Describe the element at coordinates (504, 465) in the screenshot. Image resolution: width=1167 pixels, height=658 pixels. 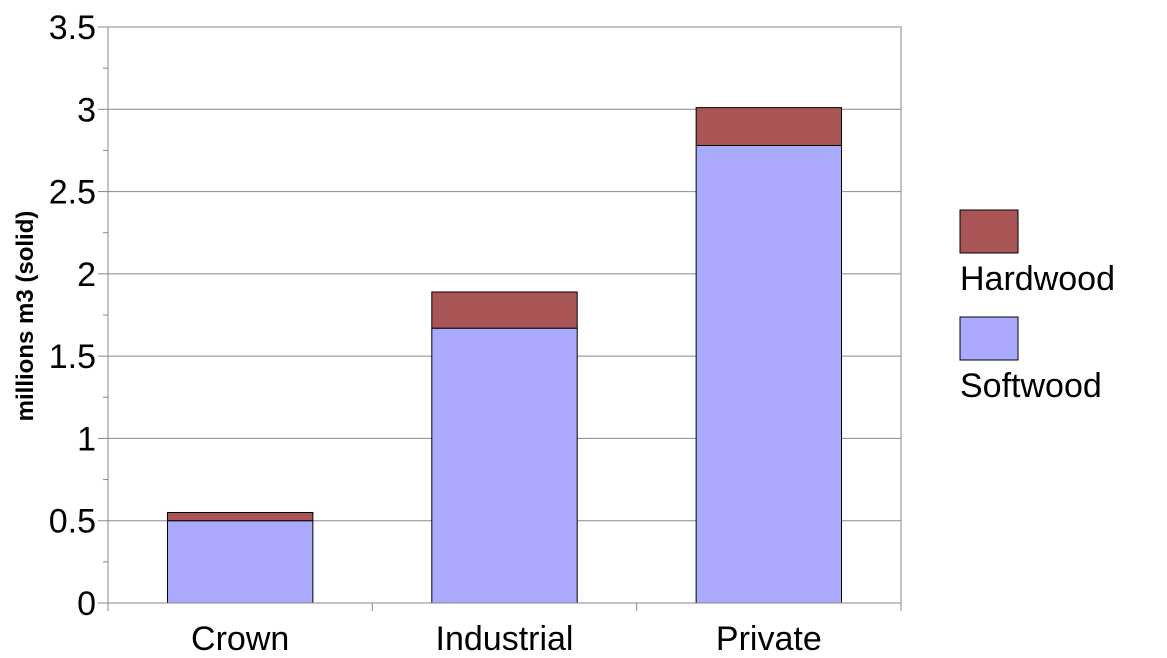
I see `bar-softwood-industrial` at that location.